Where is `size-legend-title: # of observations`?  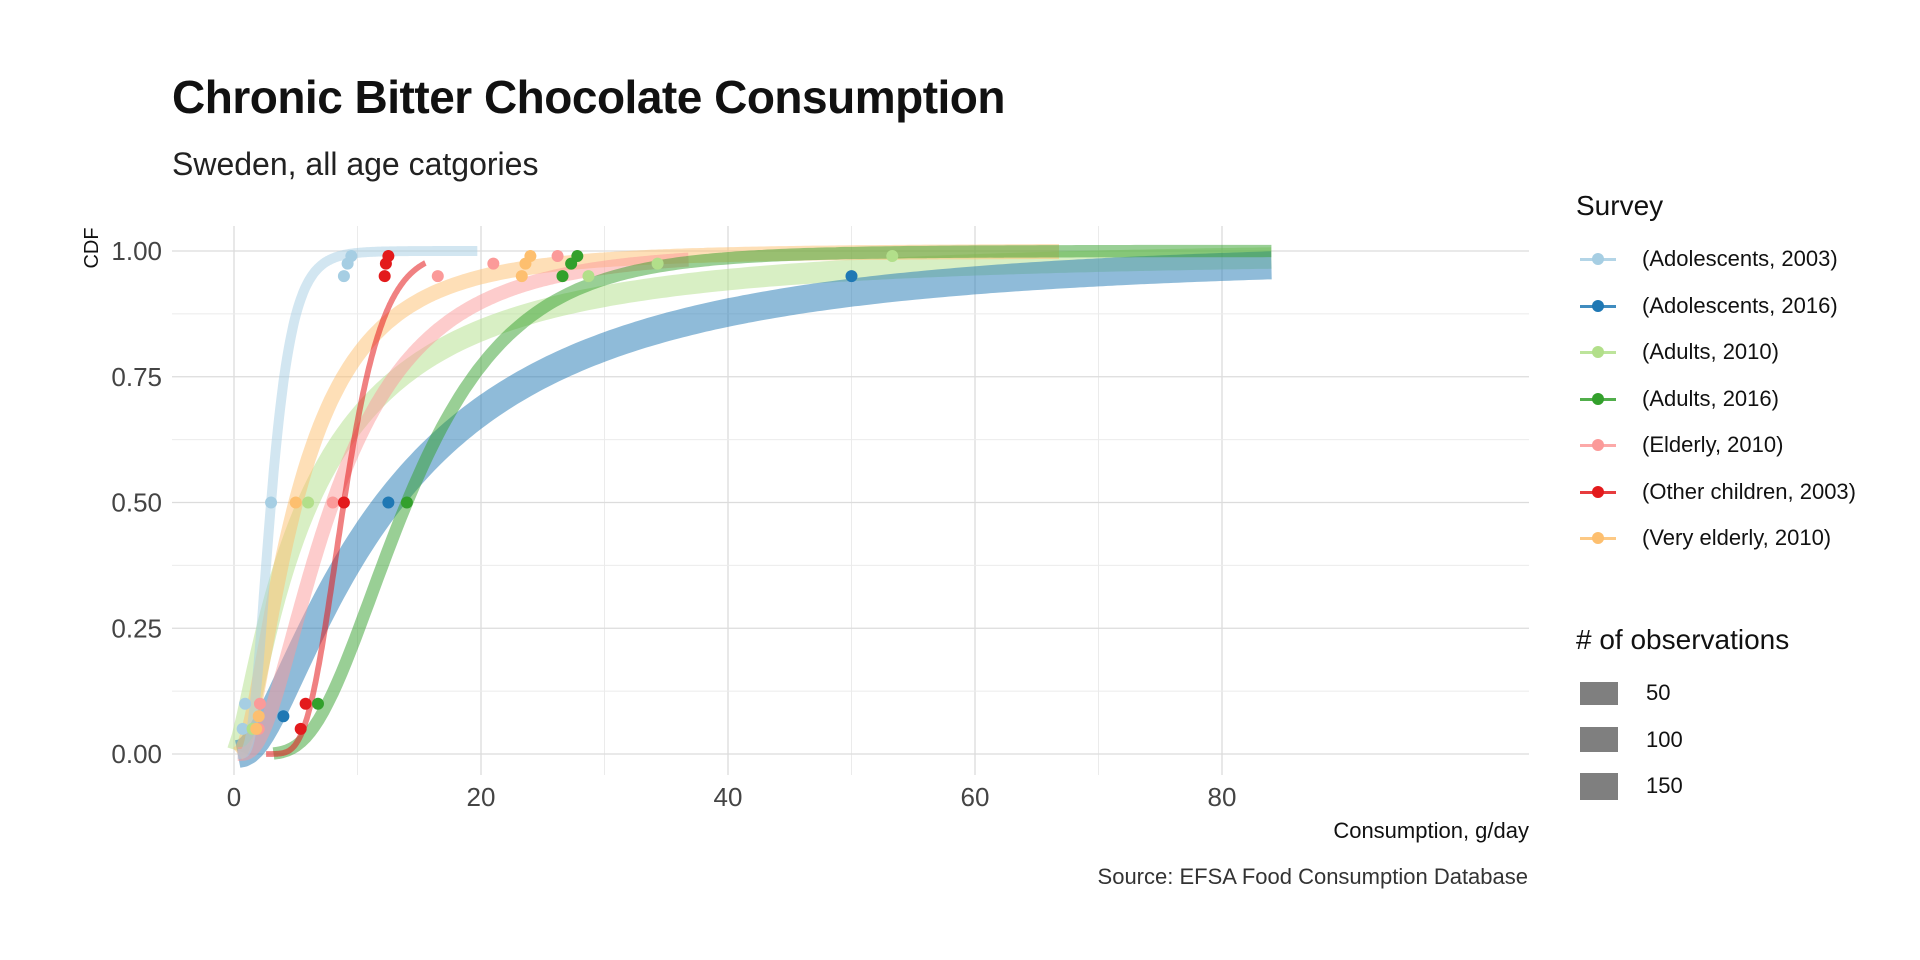
size-legend-title: # of observations is located at coordinates (1683, 639).